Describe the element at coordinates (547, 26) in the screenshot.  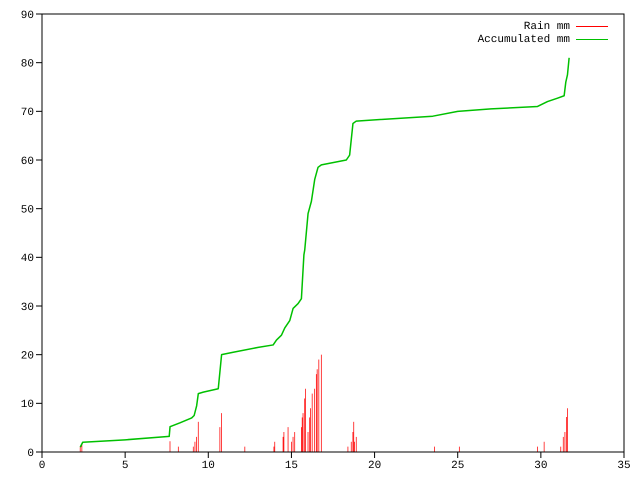
I see `legend-label: Rain mm` at that location.